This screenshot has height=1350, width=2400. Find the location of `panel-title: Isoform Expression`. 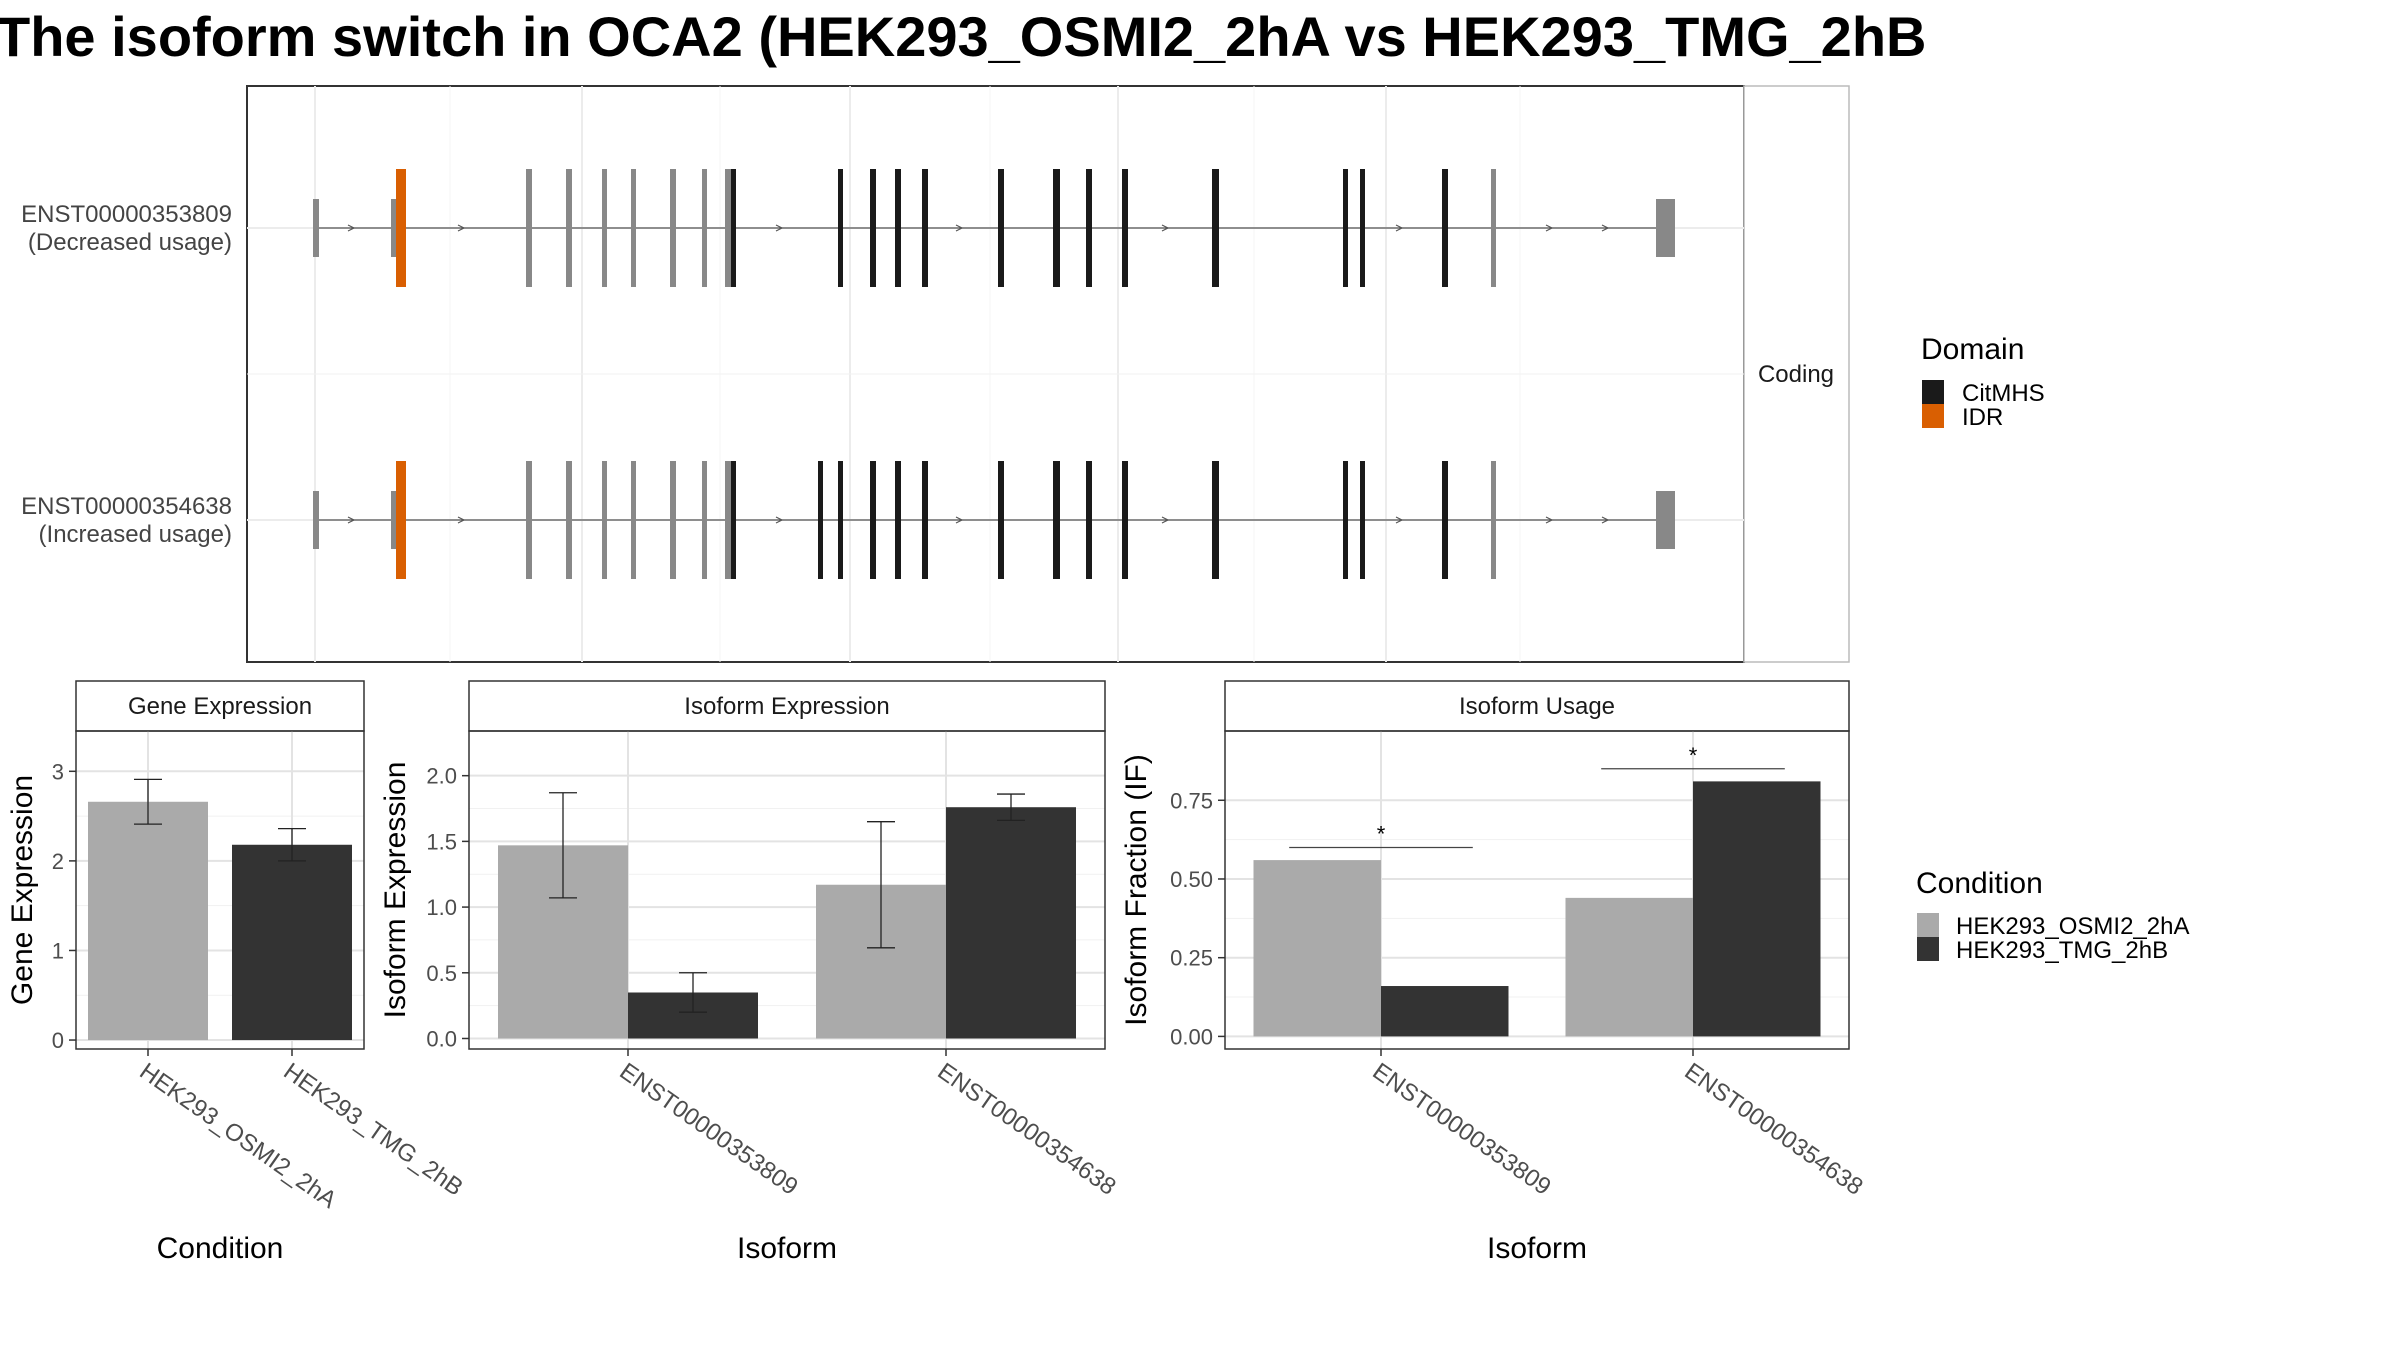

panel-title: Isoform Expression is located at coordinates (786, 706).